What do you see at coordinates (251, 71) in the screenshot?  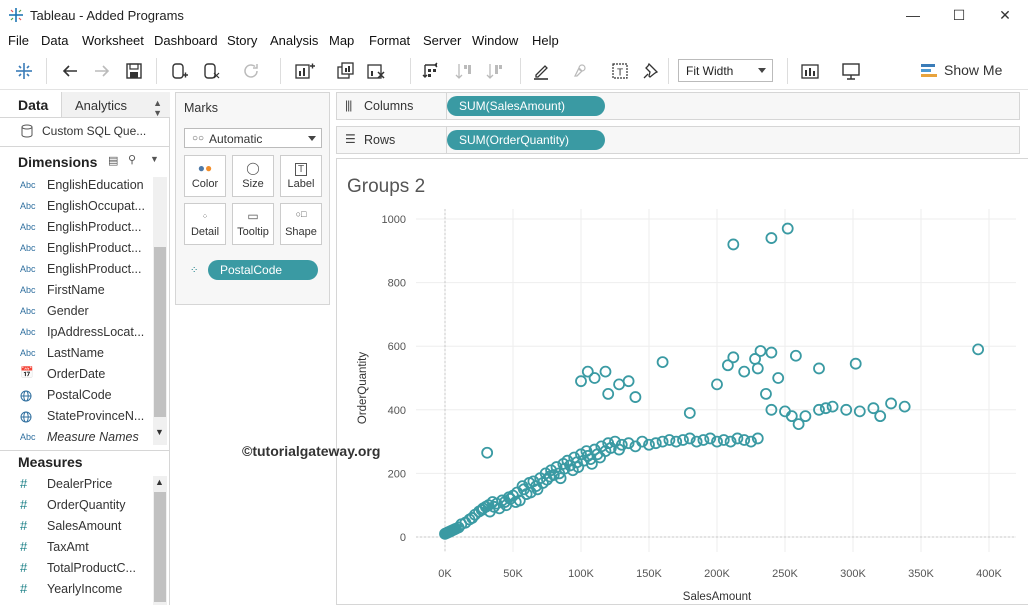 I see `refresh-icon` at bounding box center [251, 71].